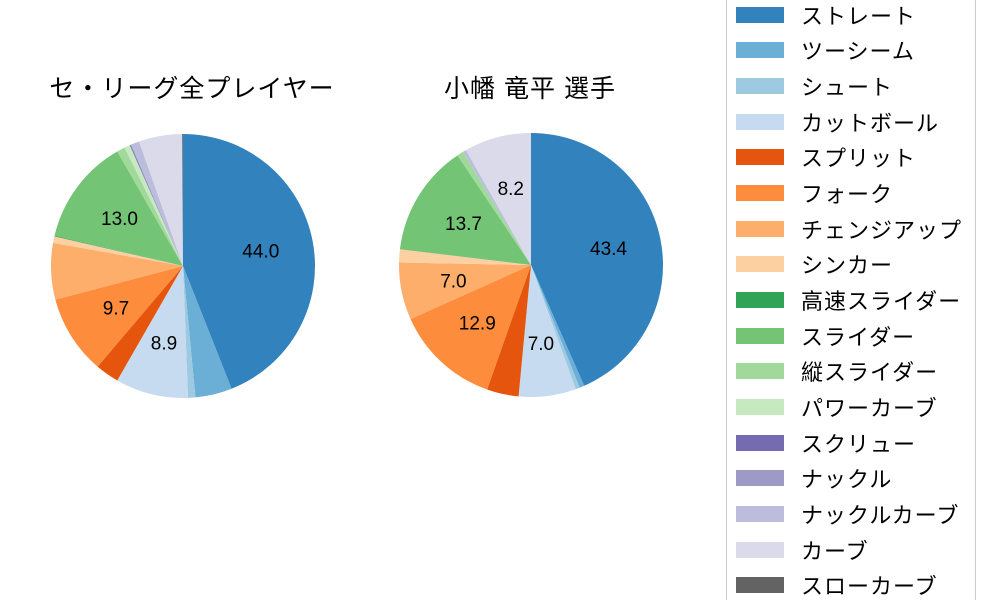 This screenshot has height=600, width=1000. I want to click on left-pie-chart: 44.0 8.9 9.7 13.0, so click(183, 266).